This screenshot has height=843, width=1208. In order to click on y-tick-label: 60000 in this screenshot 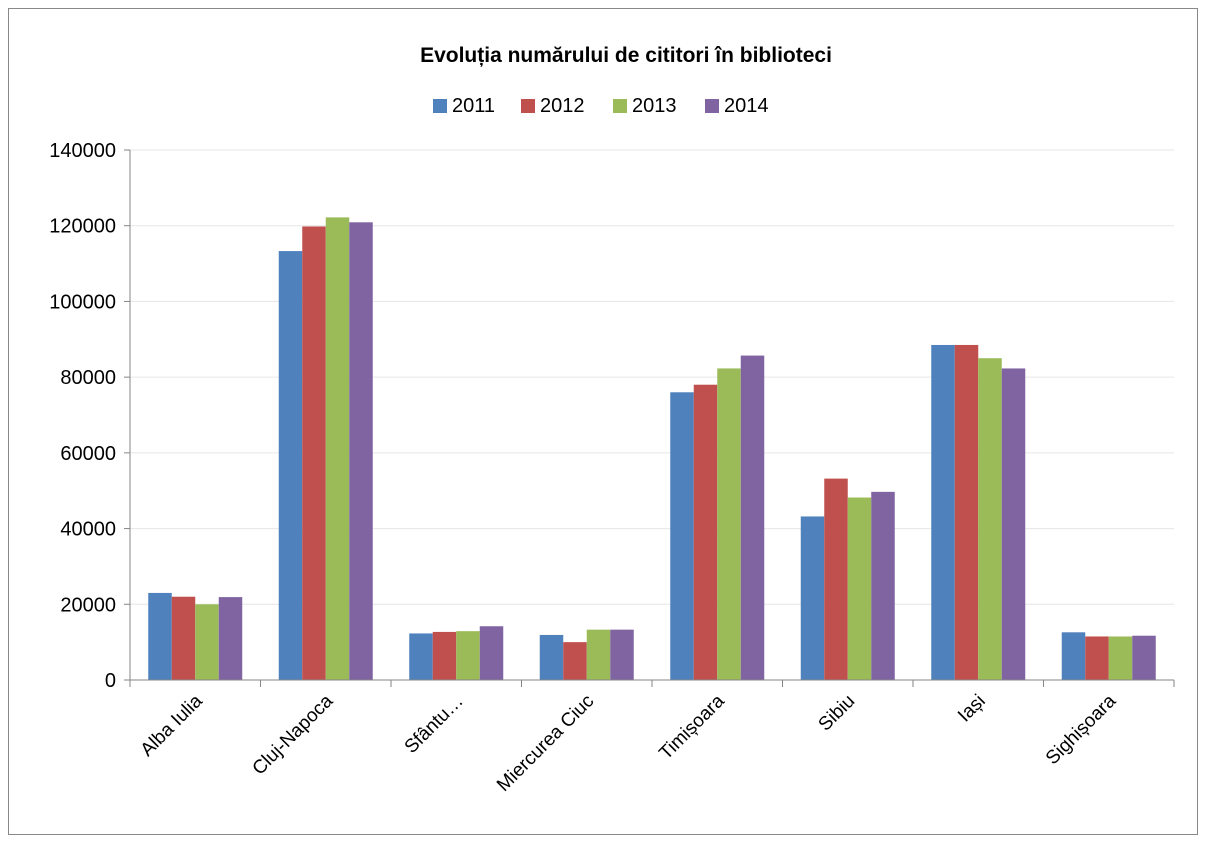, I will do `click(88, 454)`.